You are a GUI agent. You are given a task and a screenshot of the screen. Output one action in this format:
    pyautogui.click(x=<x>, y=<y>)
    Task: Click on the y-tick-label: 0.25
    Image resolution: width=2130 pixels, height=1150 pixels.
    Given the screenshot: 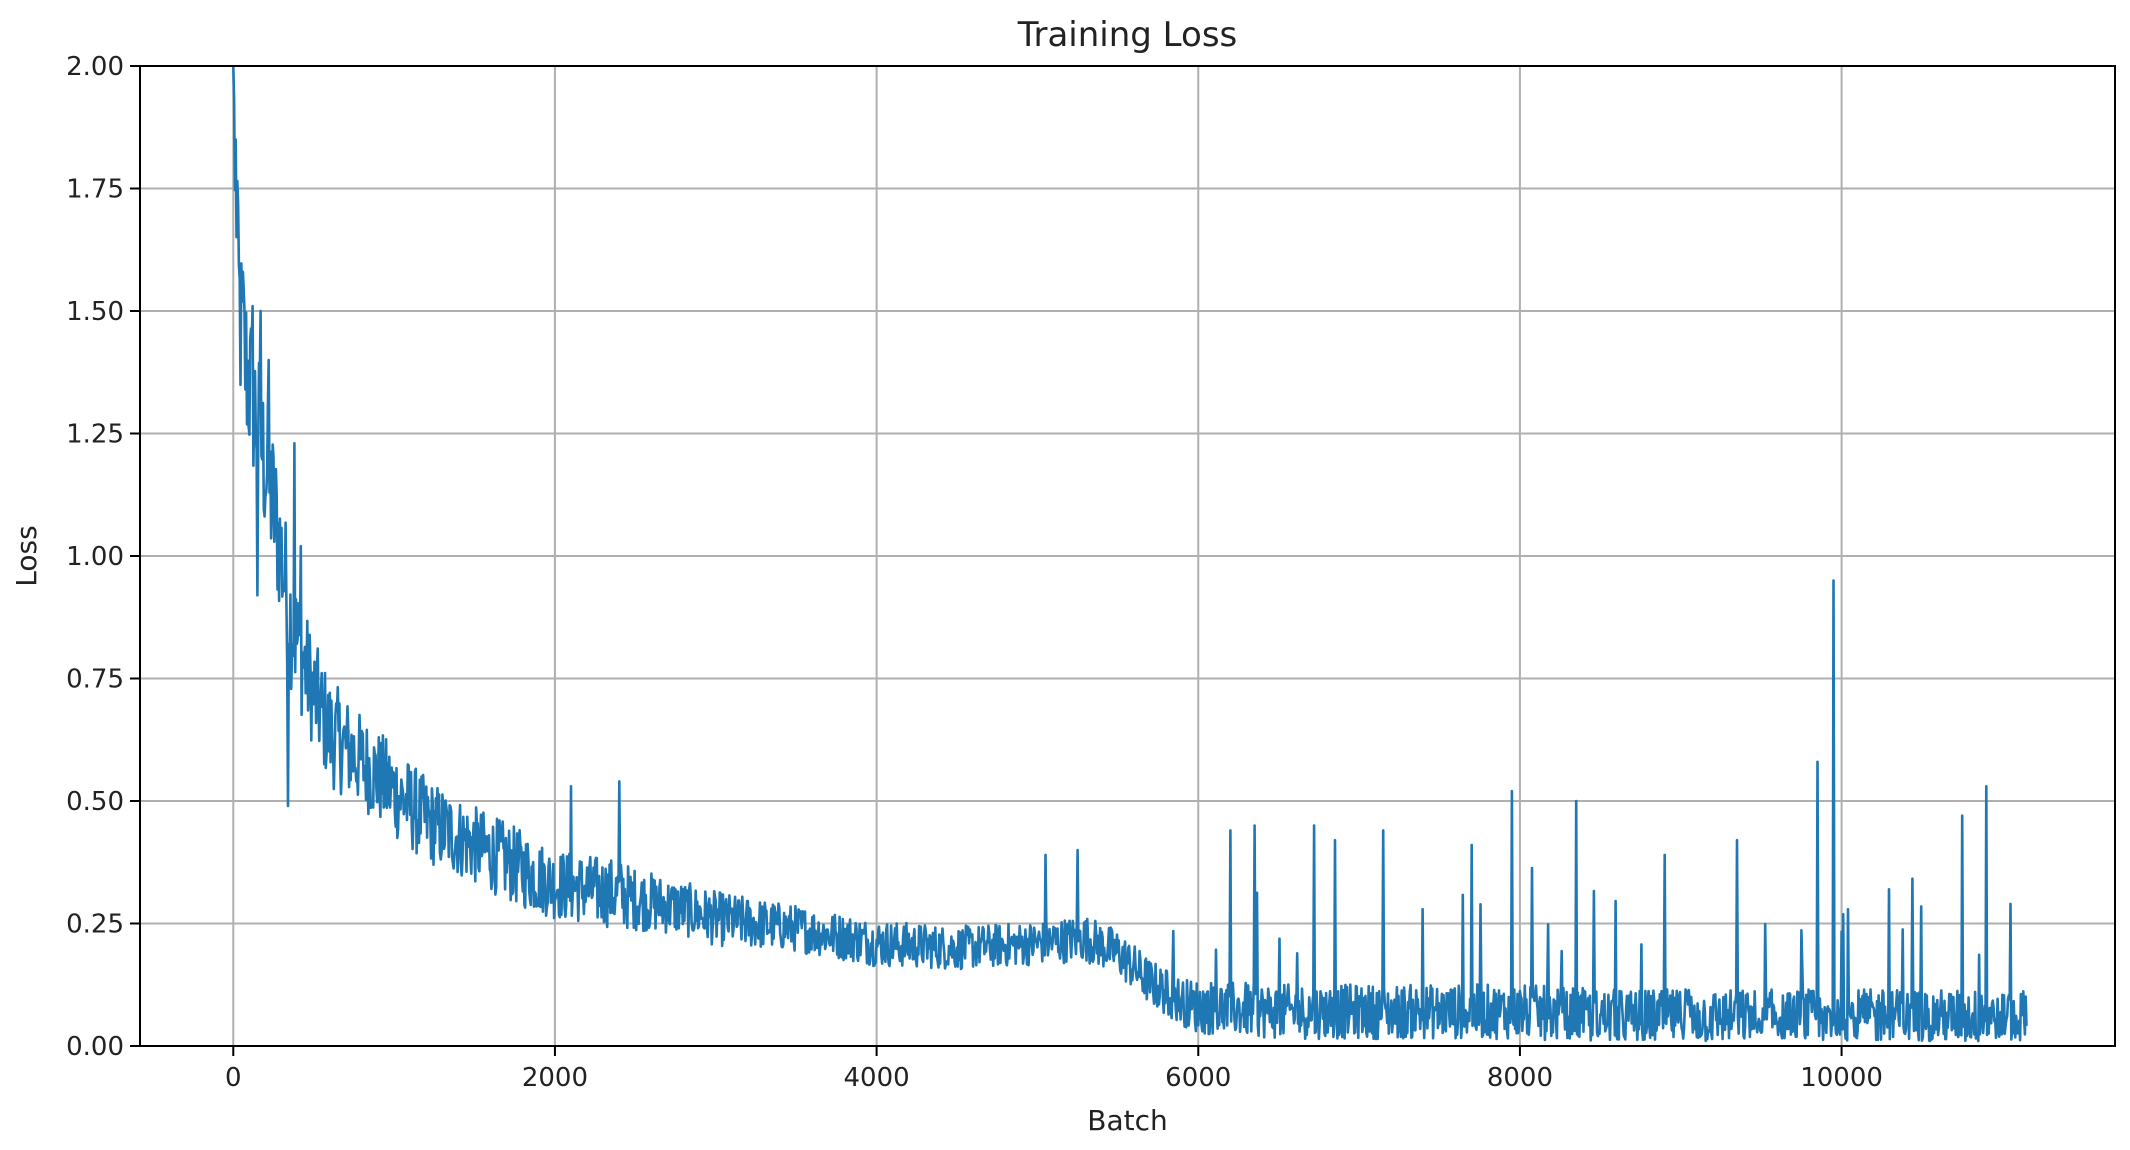 What is the action you would take?
    pyautogui.click(x=95, y=925)
    